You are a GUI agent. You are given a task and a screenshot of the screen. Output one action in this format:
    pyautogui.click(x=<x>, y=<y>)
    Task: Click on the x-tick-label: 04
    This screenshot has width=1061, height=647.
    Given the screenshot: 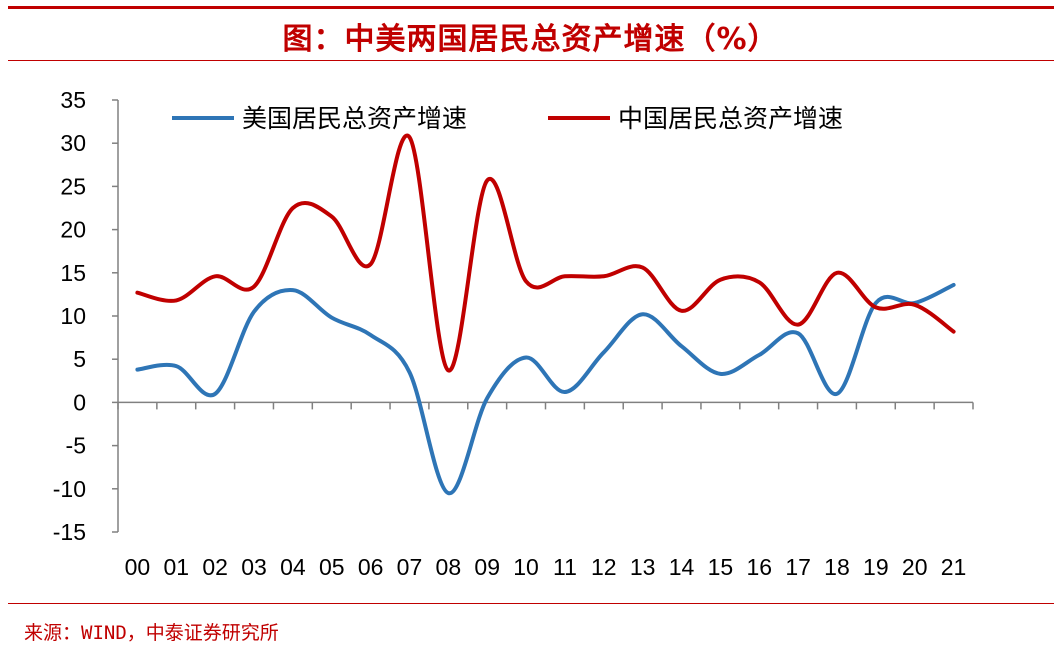 What is the action you would take?
    pyautogui.click(x=293, y=567)
    